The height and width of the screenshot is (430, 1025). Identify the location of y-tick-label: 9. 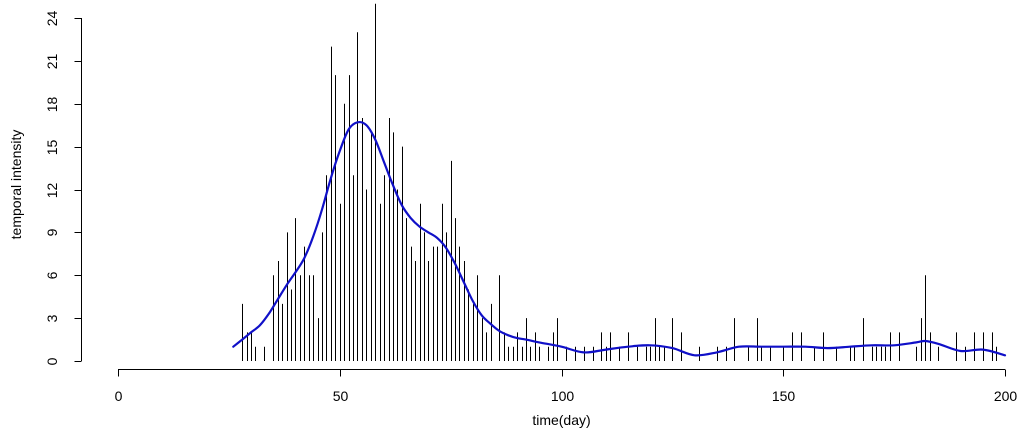
(52, 232).